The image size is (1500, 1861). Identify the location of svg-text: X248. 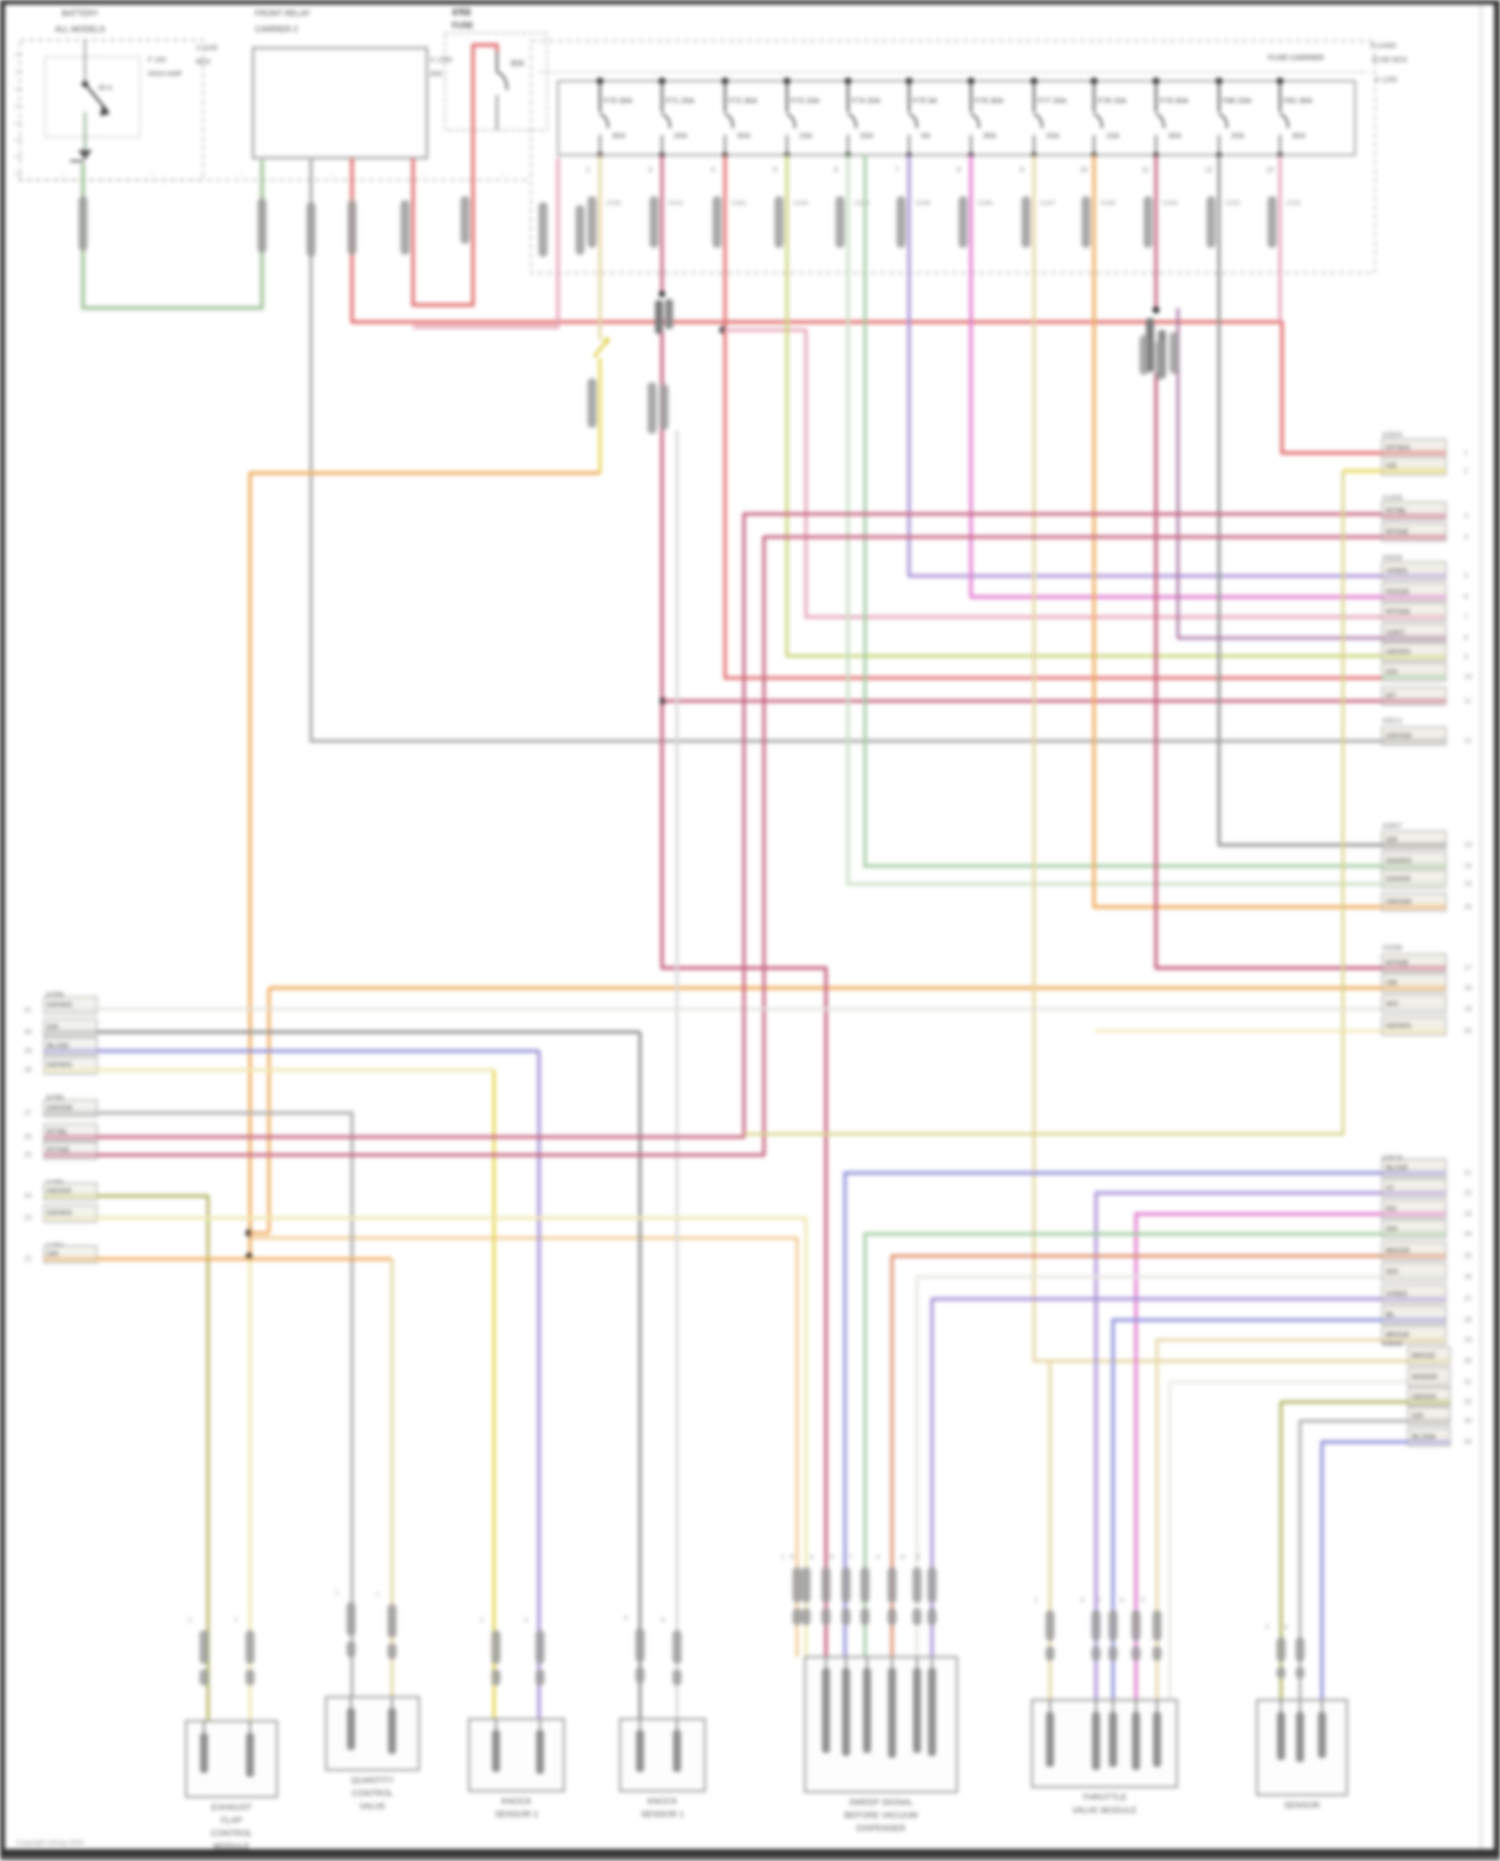
(1108, 203).